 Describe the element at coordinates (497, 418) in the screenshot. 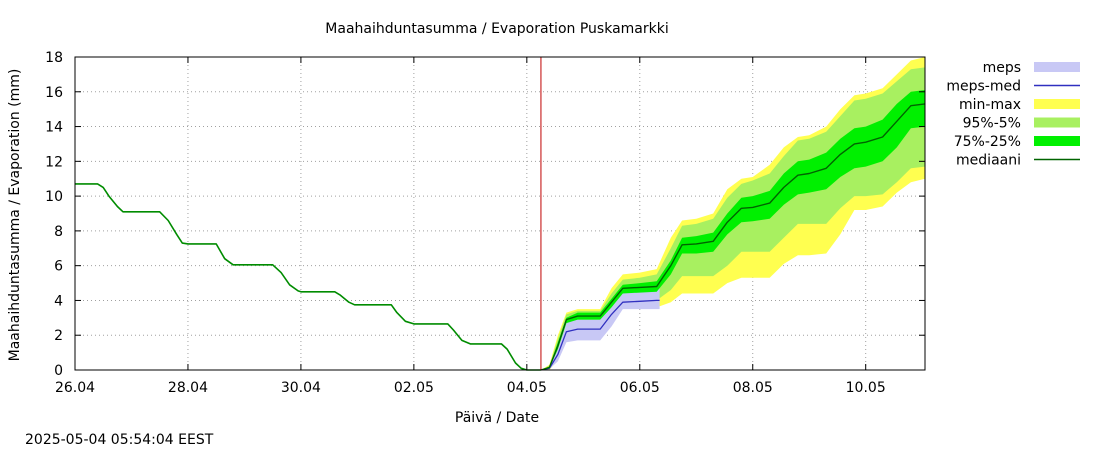

I see `x-axis-label: Päivä / Date` at that location.